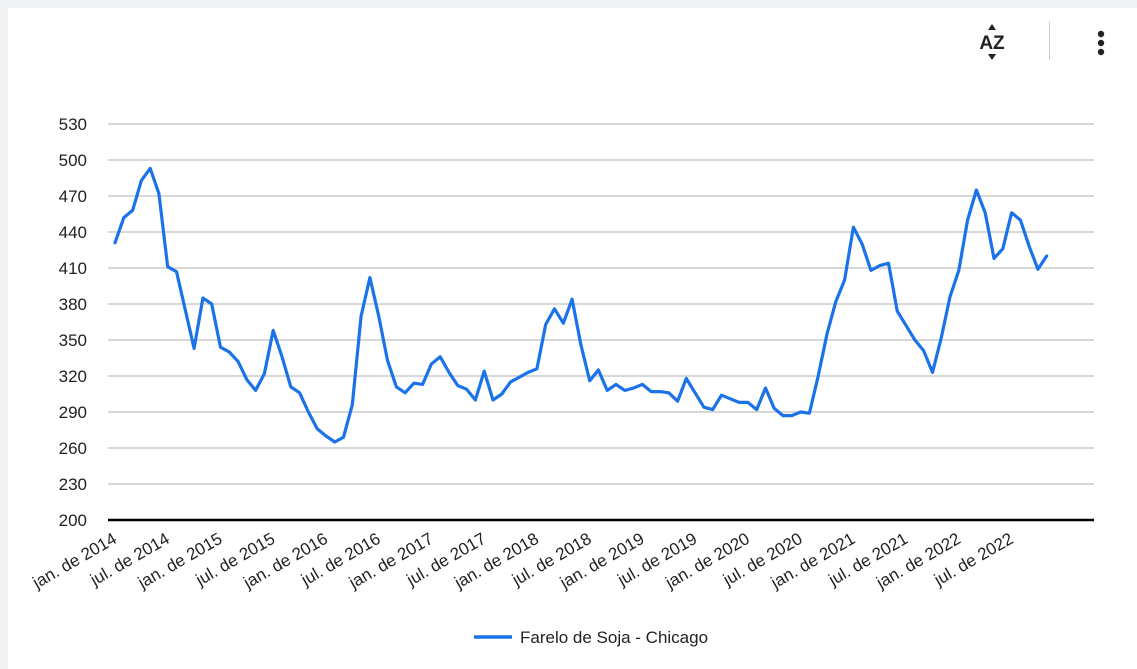 This screenshot has height=669, width=1137. I want to click on legend: Farelo de Soja - Chicago, so click(591, 637).